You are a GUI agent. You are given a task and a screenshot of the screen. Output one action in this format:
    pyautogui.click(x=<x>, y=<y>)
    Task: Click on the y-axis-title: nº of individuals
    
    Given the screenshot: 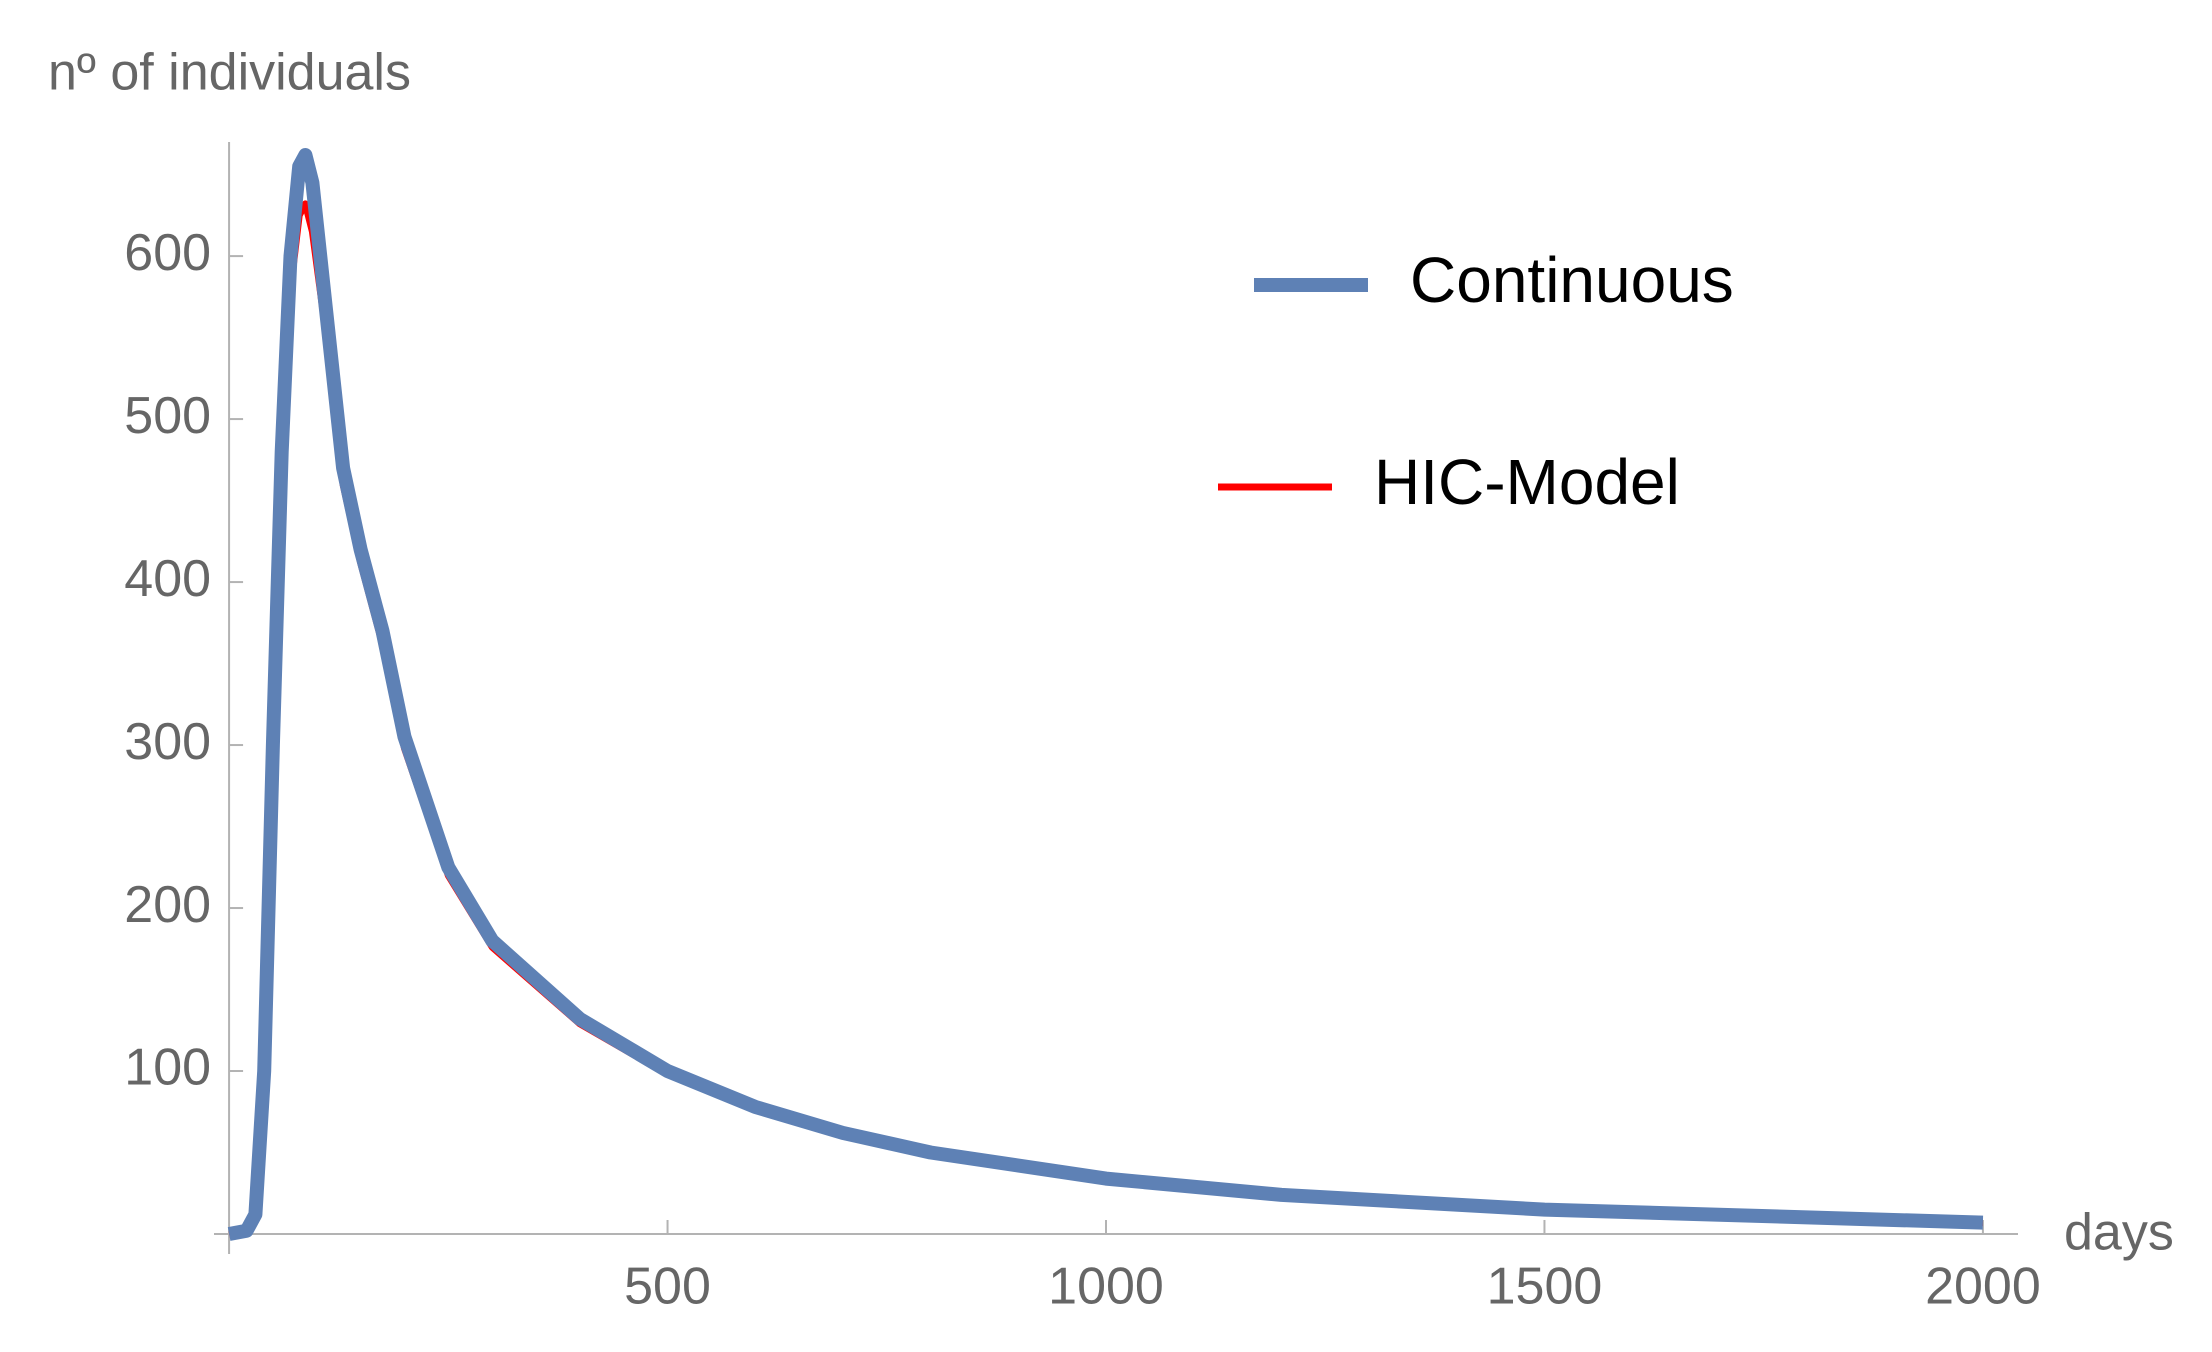 What is the action you would take?
    pyautogui.click(x=229, y=73)
    